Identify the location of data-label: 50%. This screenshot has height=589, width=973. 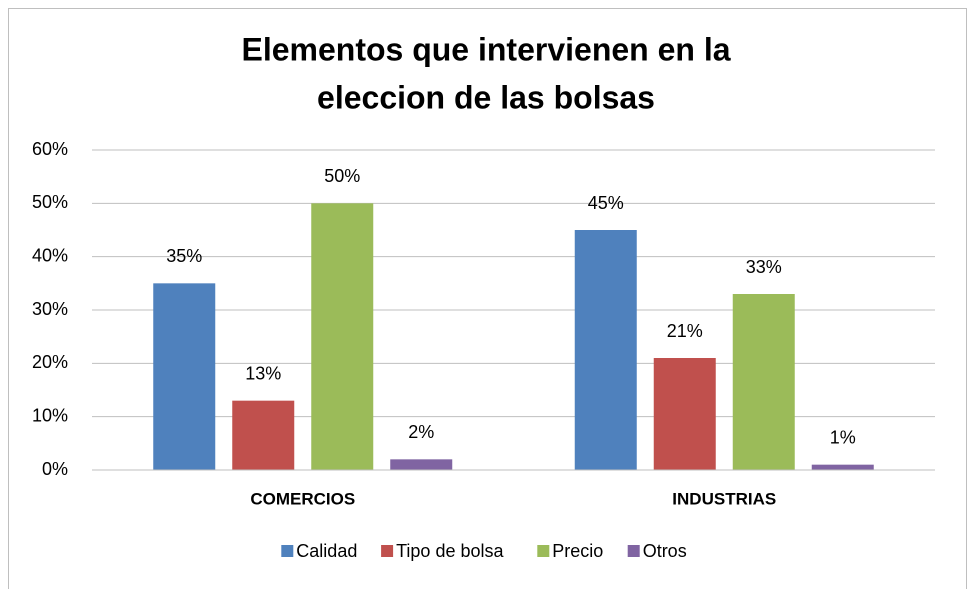
(342, 176).